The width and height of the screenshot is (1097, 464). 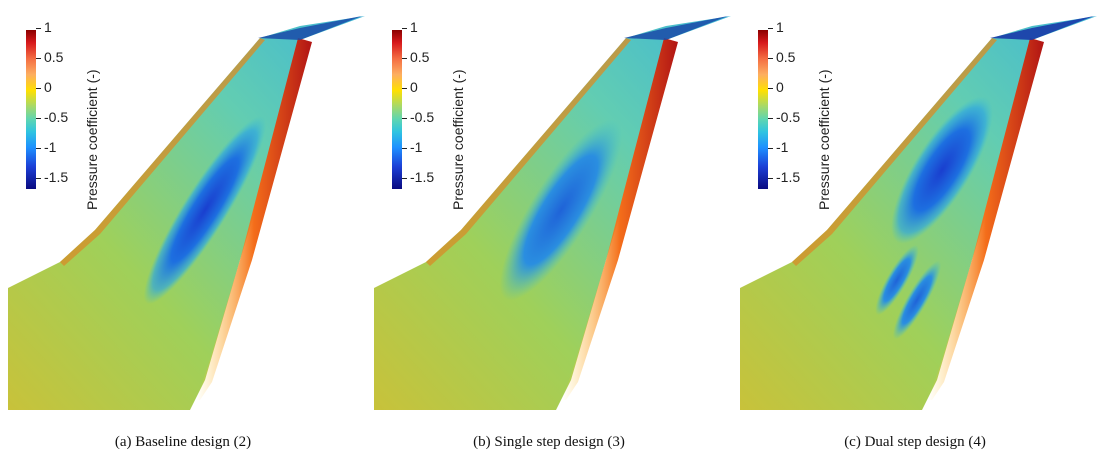 I want to click on panel-caption: (a) Baseline design (2), so click(x=183, y=442).